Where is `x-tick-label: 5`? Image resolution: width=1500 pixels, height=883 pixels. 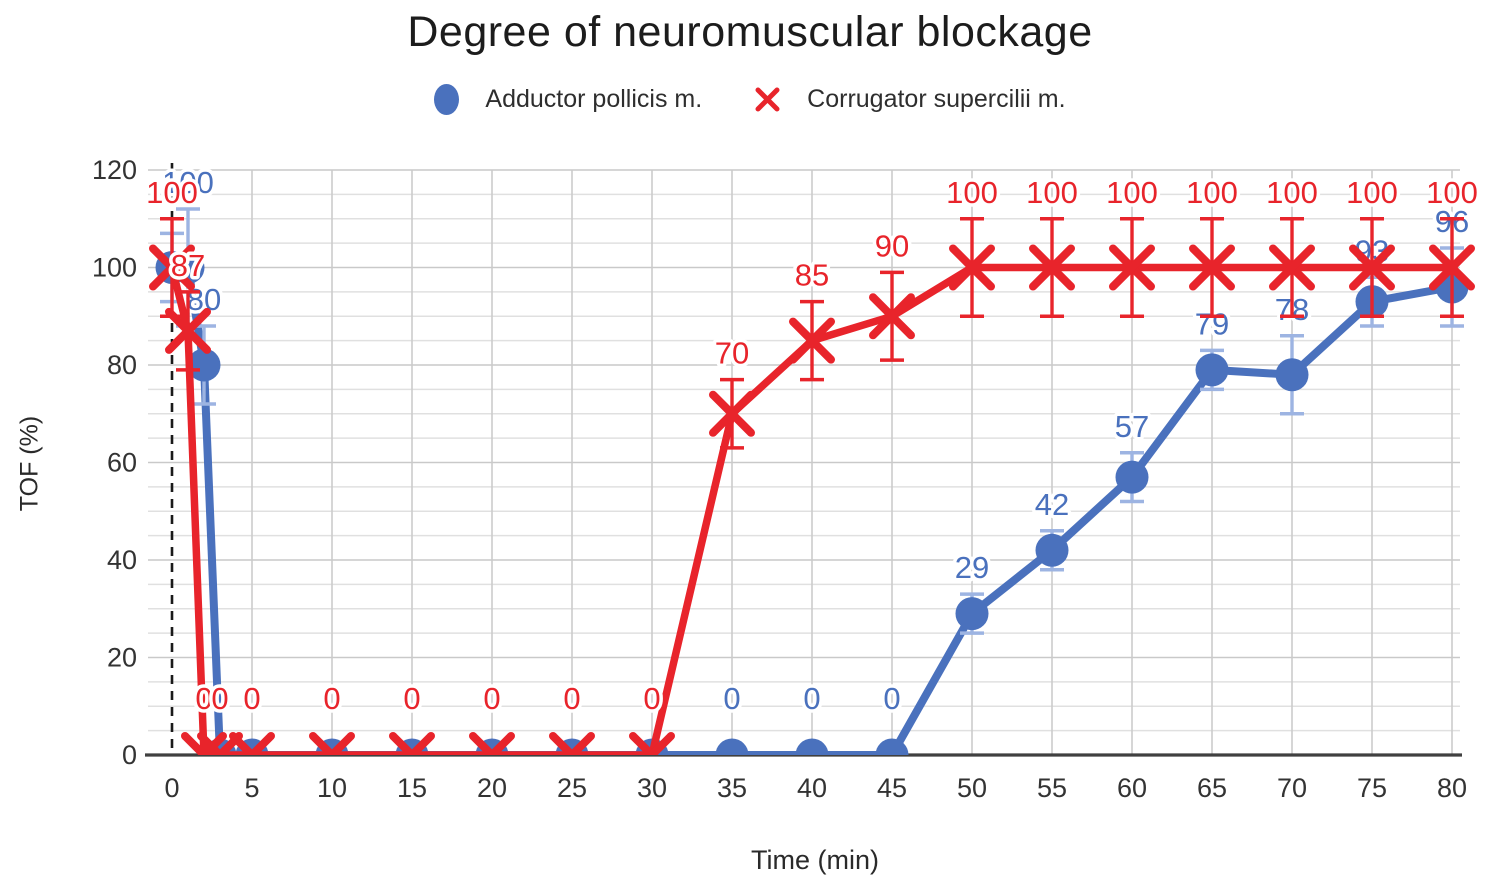
x-tick-label: 5 is located at coordinates (251, 788).